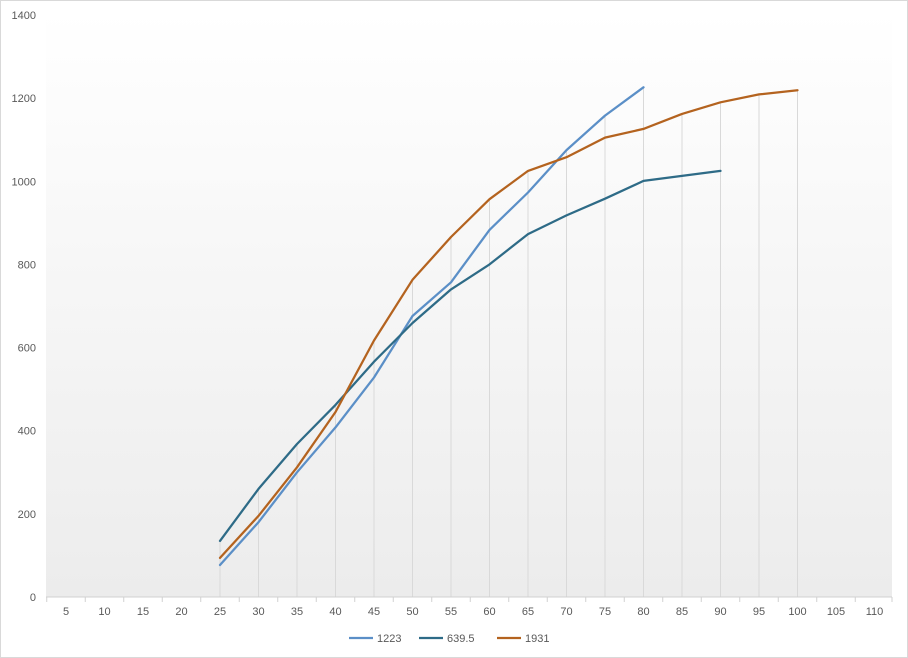 The width and height of the screenshot is (908, 658). Describe the element at coordinates (27, 515) in the screenshot. I see `y-tick-label: 200` at that location.